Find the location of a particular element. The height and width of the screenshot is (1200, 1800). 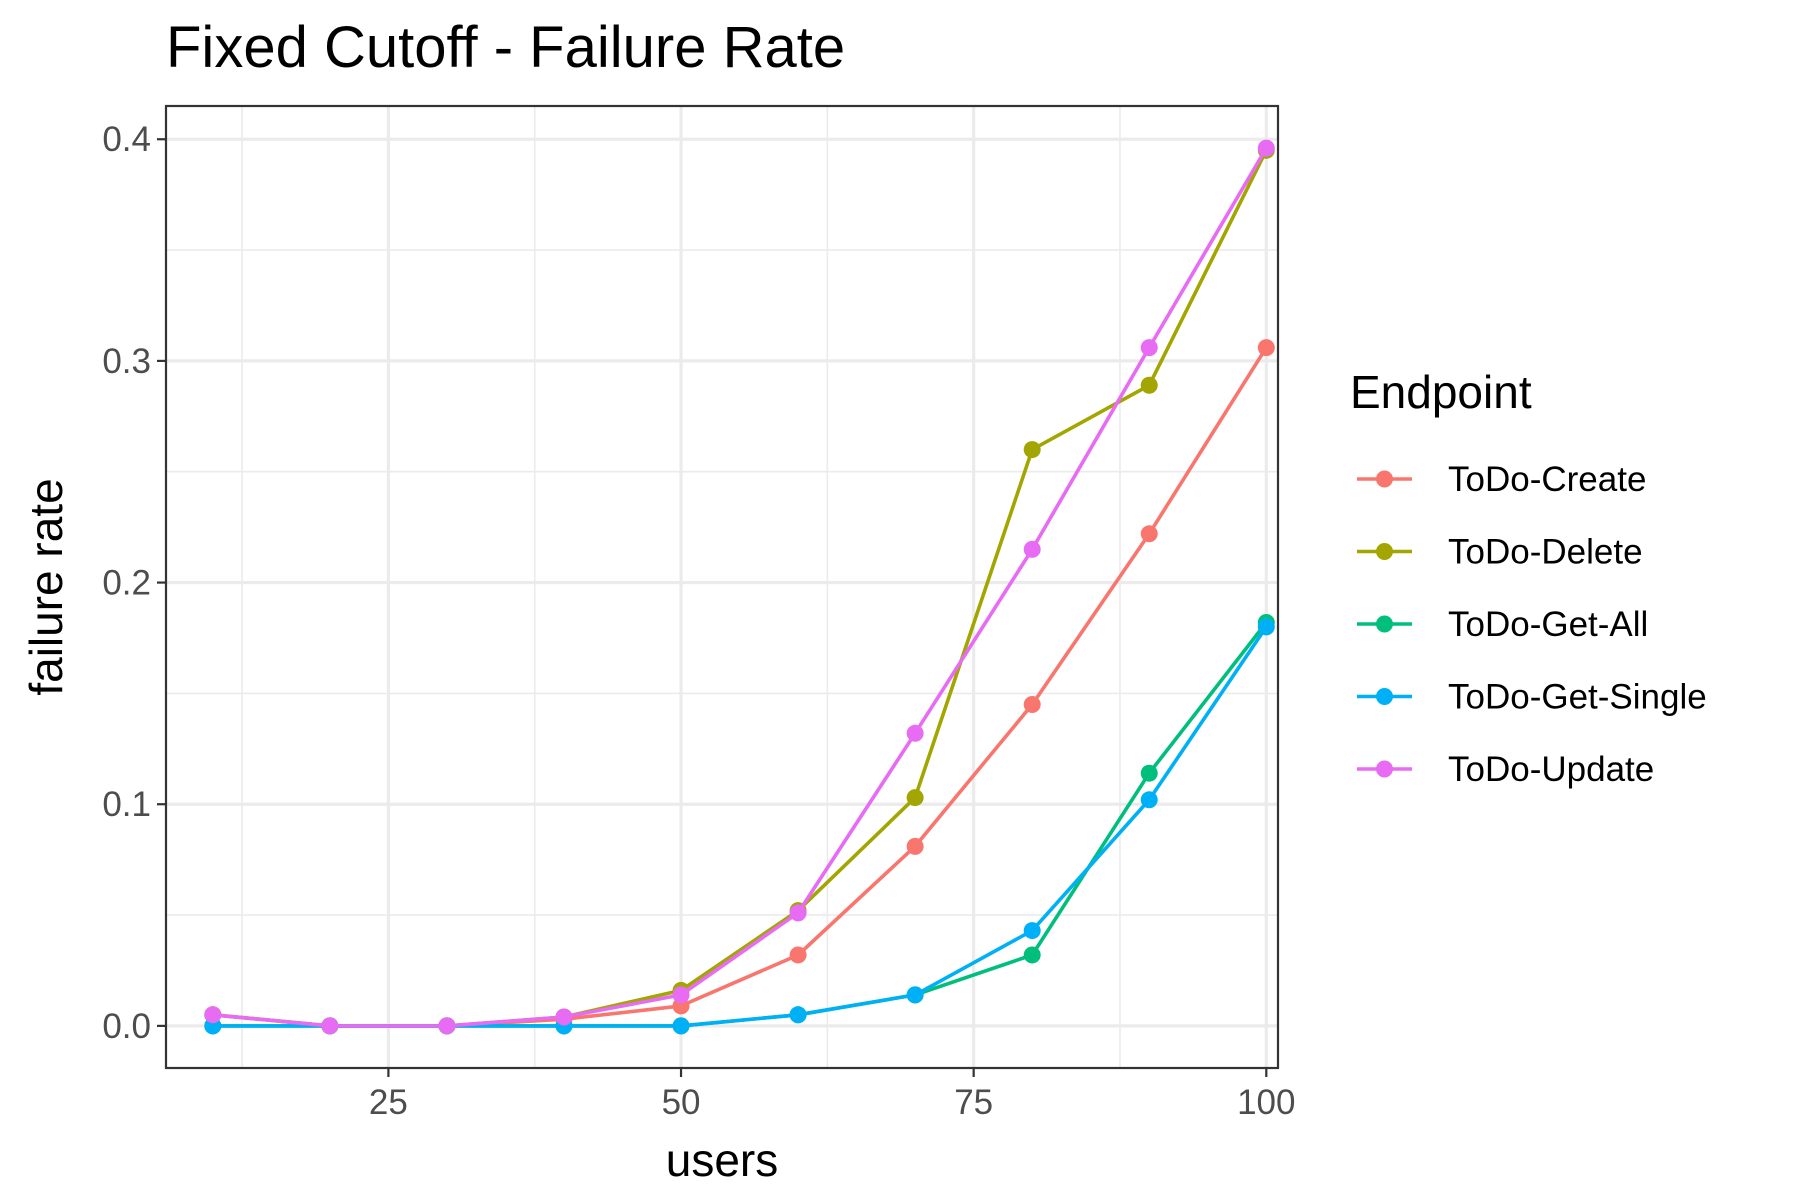

x-tick-label: 25 is located at coordinates (388, 1102).